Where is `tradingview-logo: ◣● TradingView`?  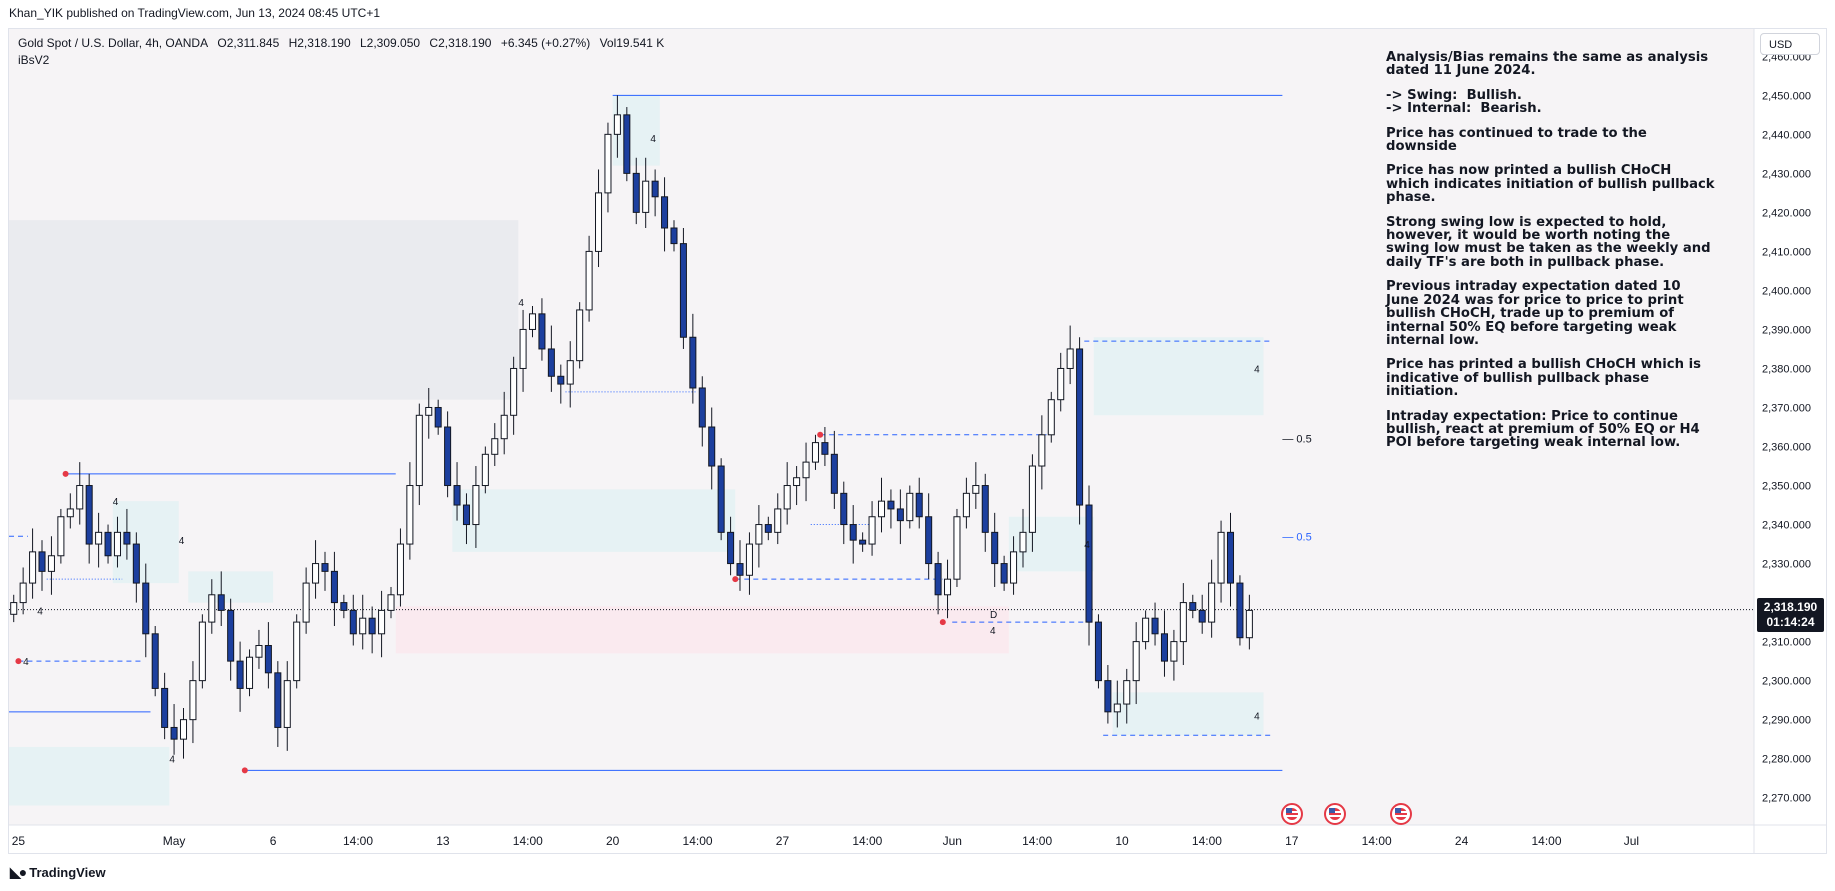
tradingview-logo: ◣● TradingView is located at coordinates (58, 872).